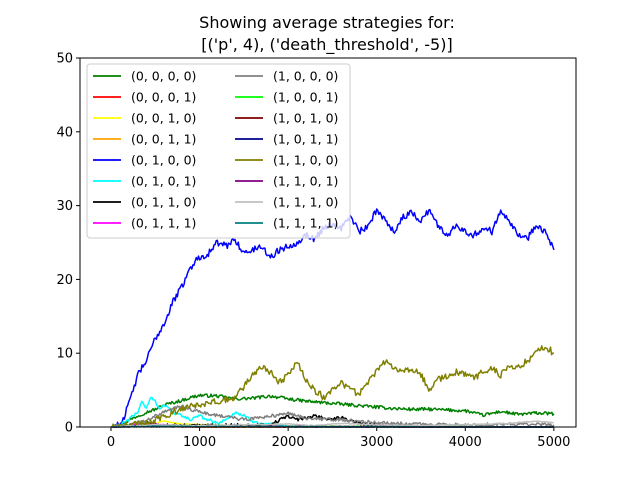 The height and width of the screenshot is (480, 640). Describe the element at coordinates (305, 160) in the screenshot. I see `legend-label: (1, 1, 0, 0)` at that location.